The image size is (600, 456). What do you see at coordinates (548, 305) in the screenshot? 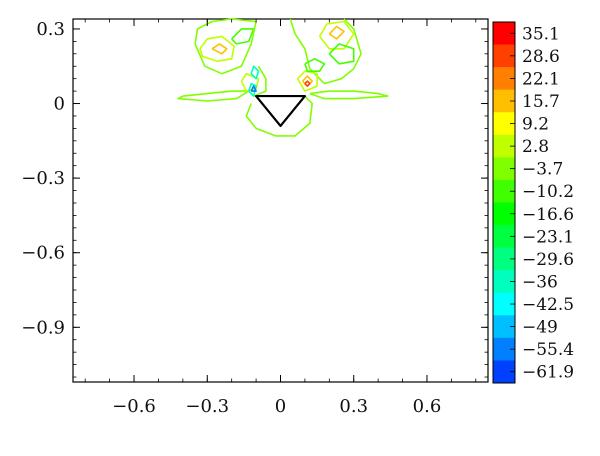
I see `colorbar-label: −42.5` at bounding box center [548, 305].